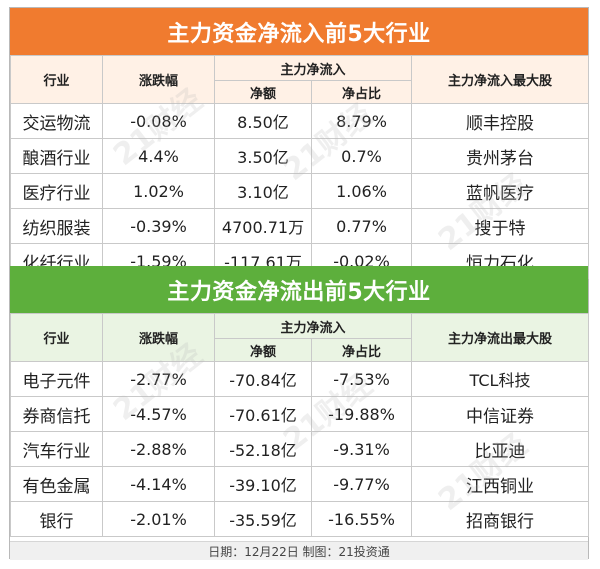  I want to click on stock-cell: 贵州茅台, so click(500, 156).